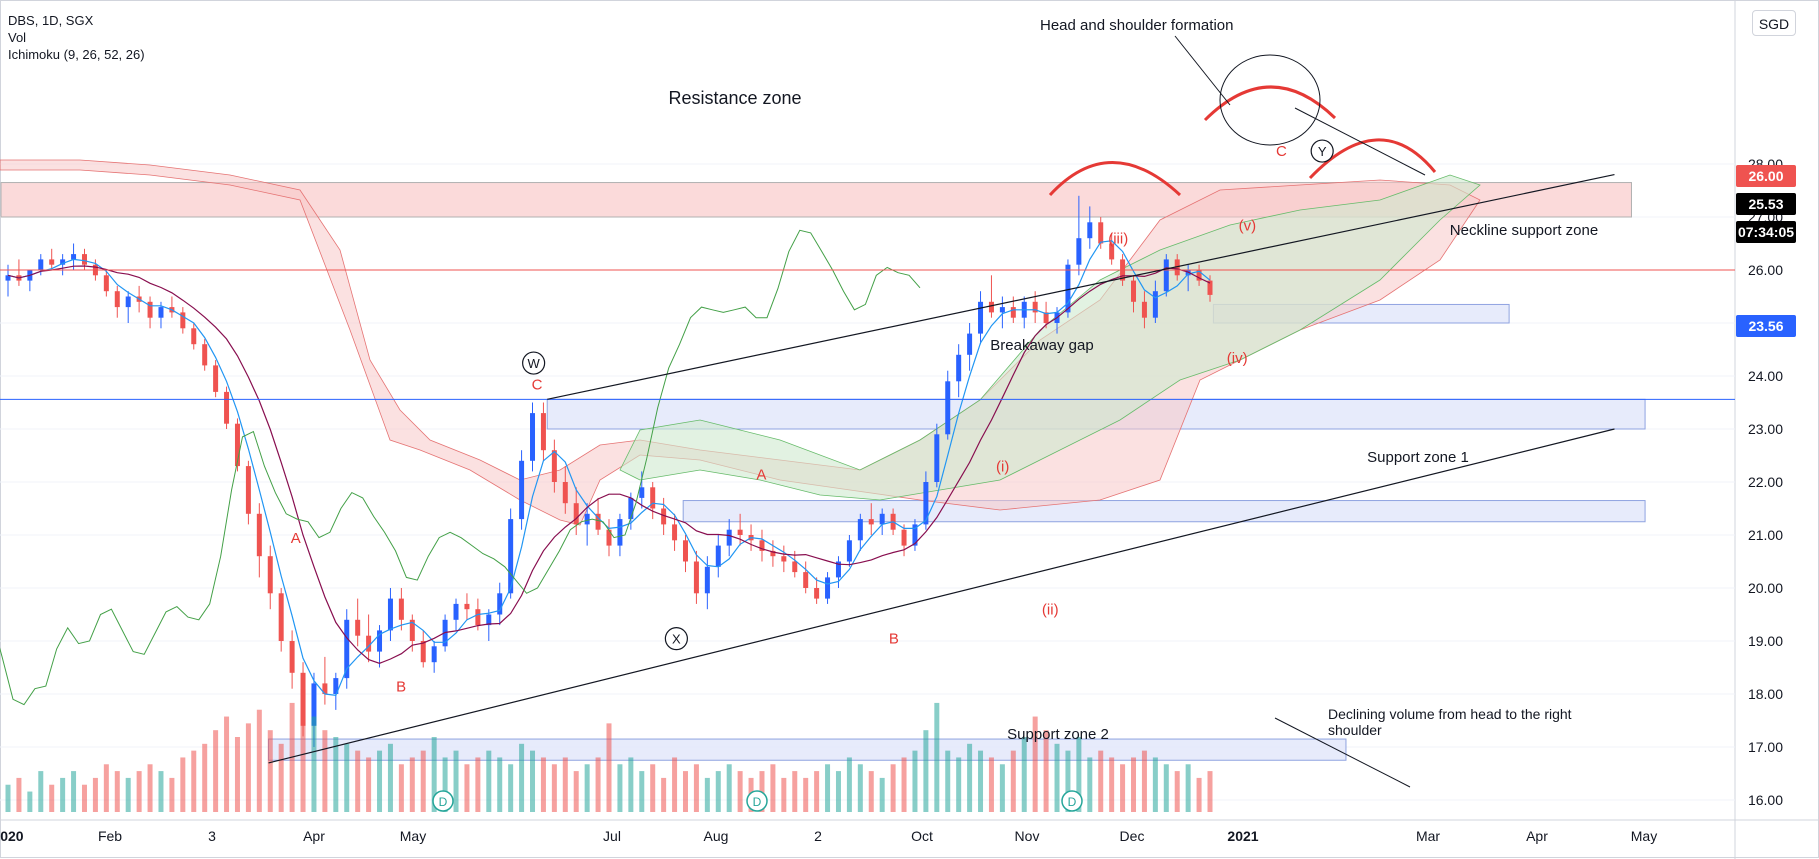 The image size is (1819, 859). Describe the element at coordinates (1774, 23) in the screenshot. I see `currency-button: SGD` at that location.